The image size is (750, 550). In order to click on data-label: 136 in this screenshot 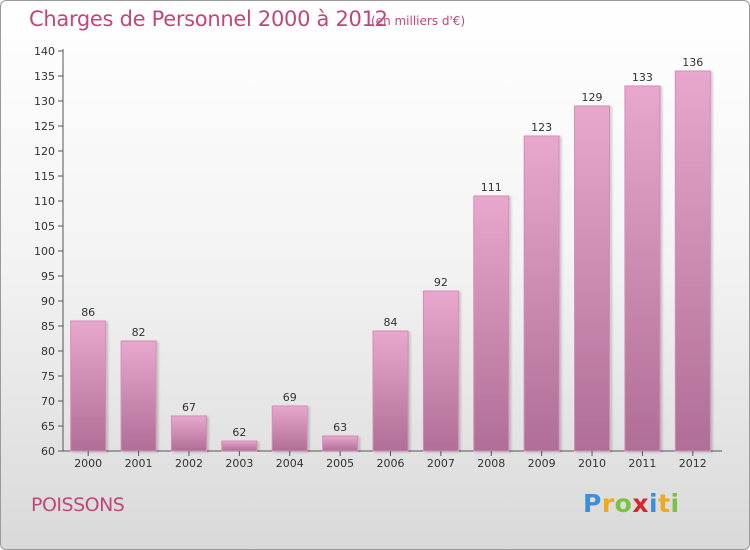, I will do `click(692, 62)`.